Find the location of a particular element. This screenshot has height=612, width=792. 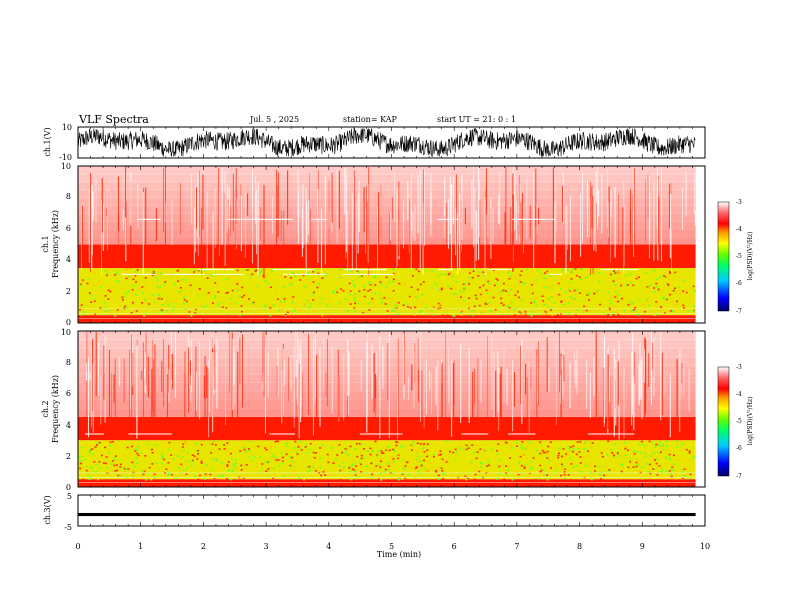

ch2-ytick-2: 2 is located at coordinates (68, 456).